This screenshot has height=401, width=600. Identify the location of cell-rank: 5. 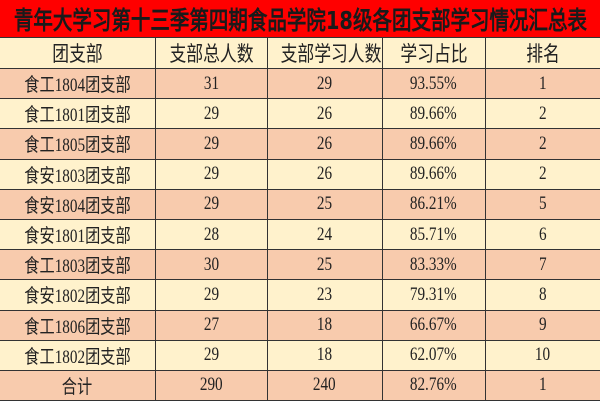
(542, 204).